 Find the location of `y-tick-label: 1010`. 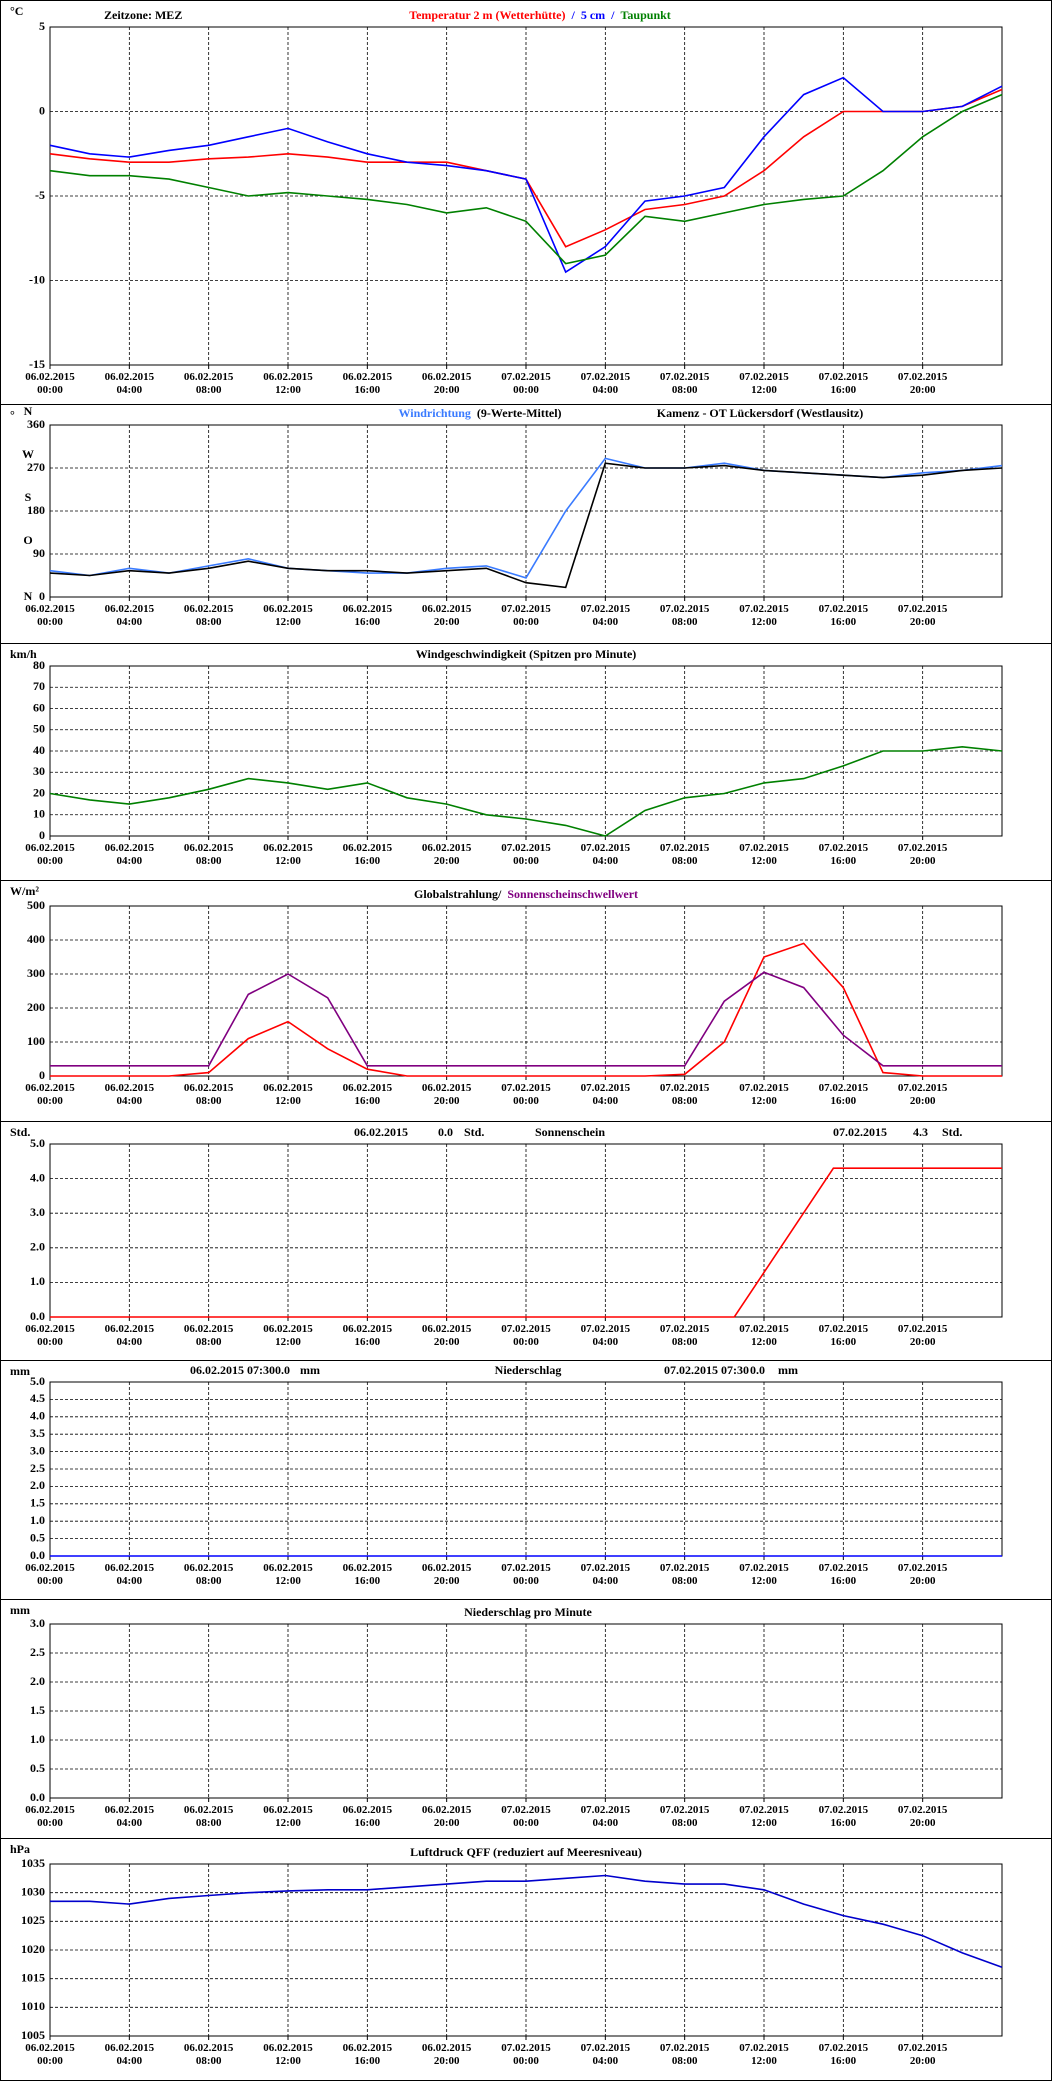

y-tick-label: 1010 is located at coordinates (33, 2006).